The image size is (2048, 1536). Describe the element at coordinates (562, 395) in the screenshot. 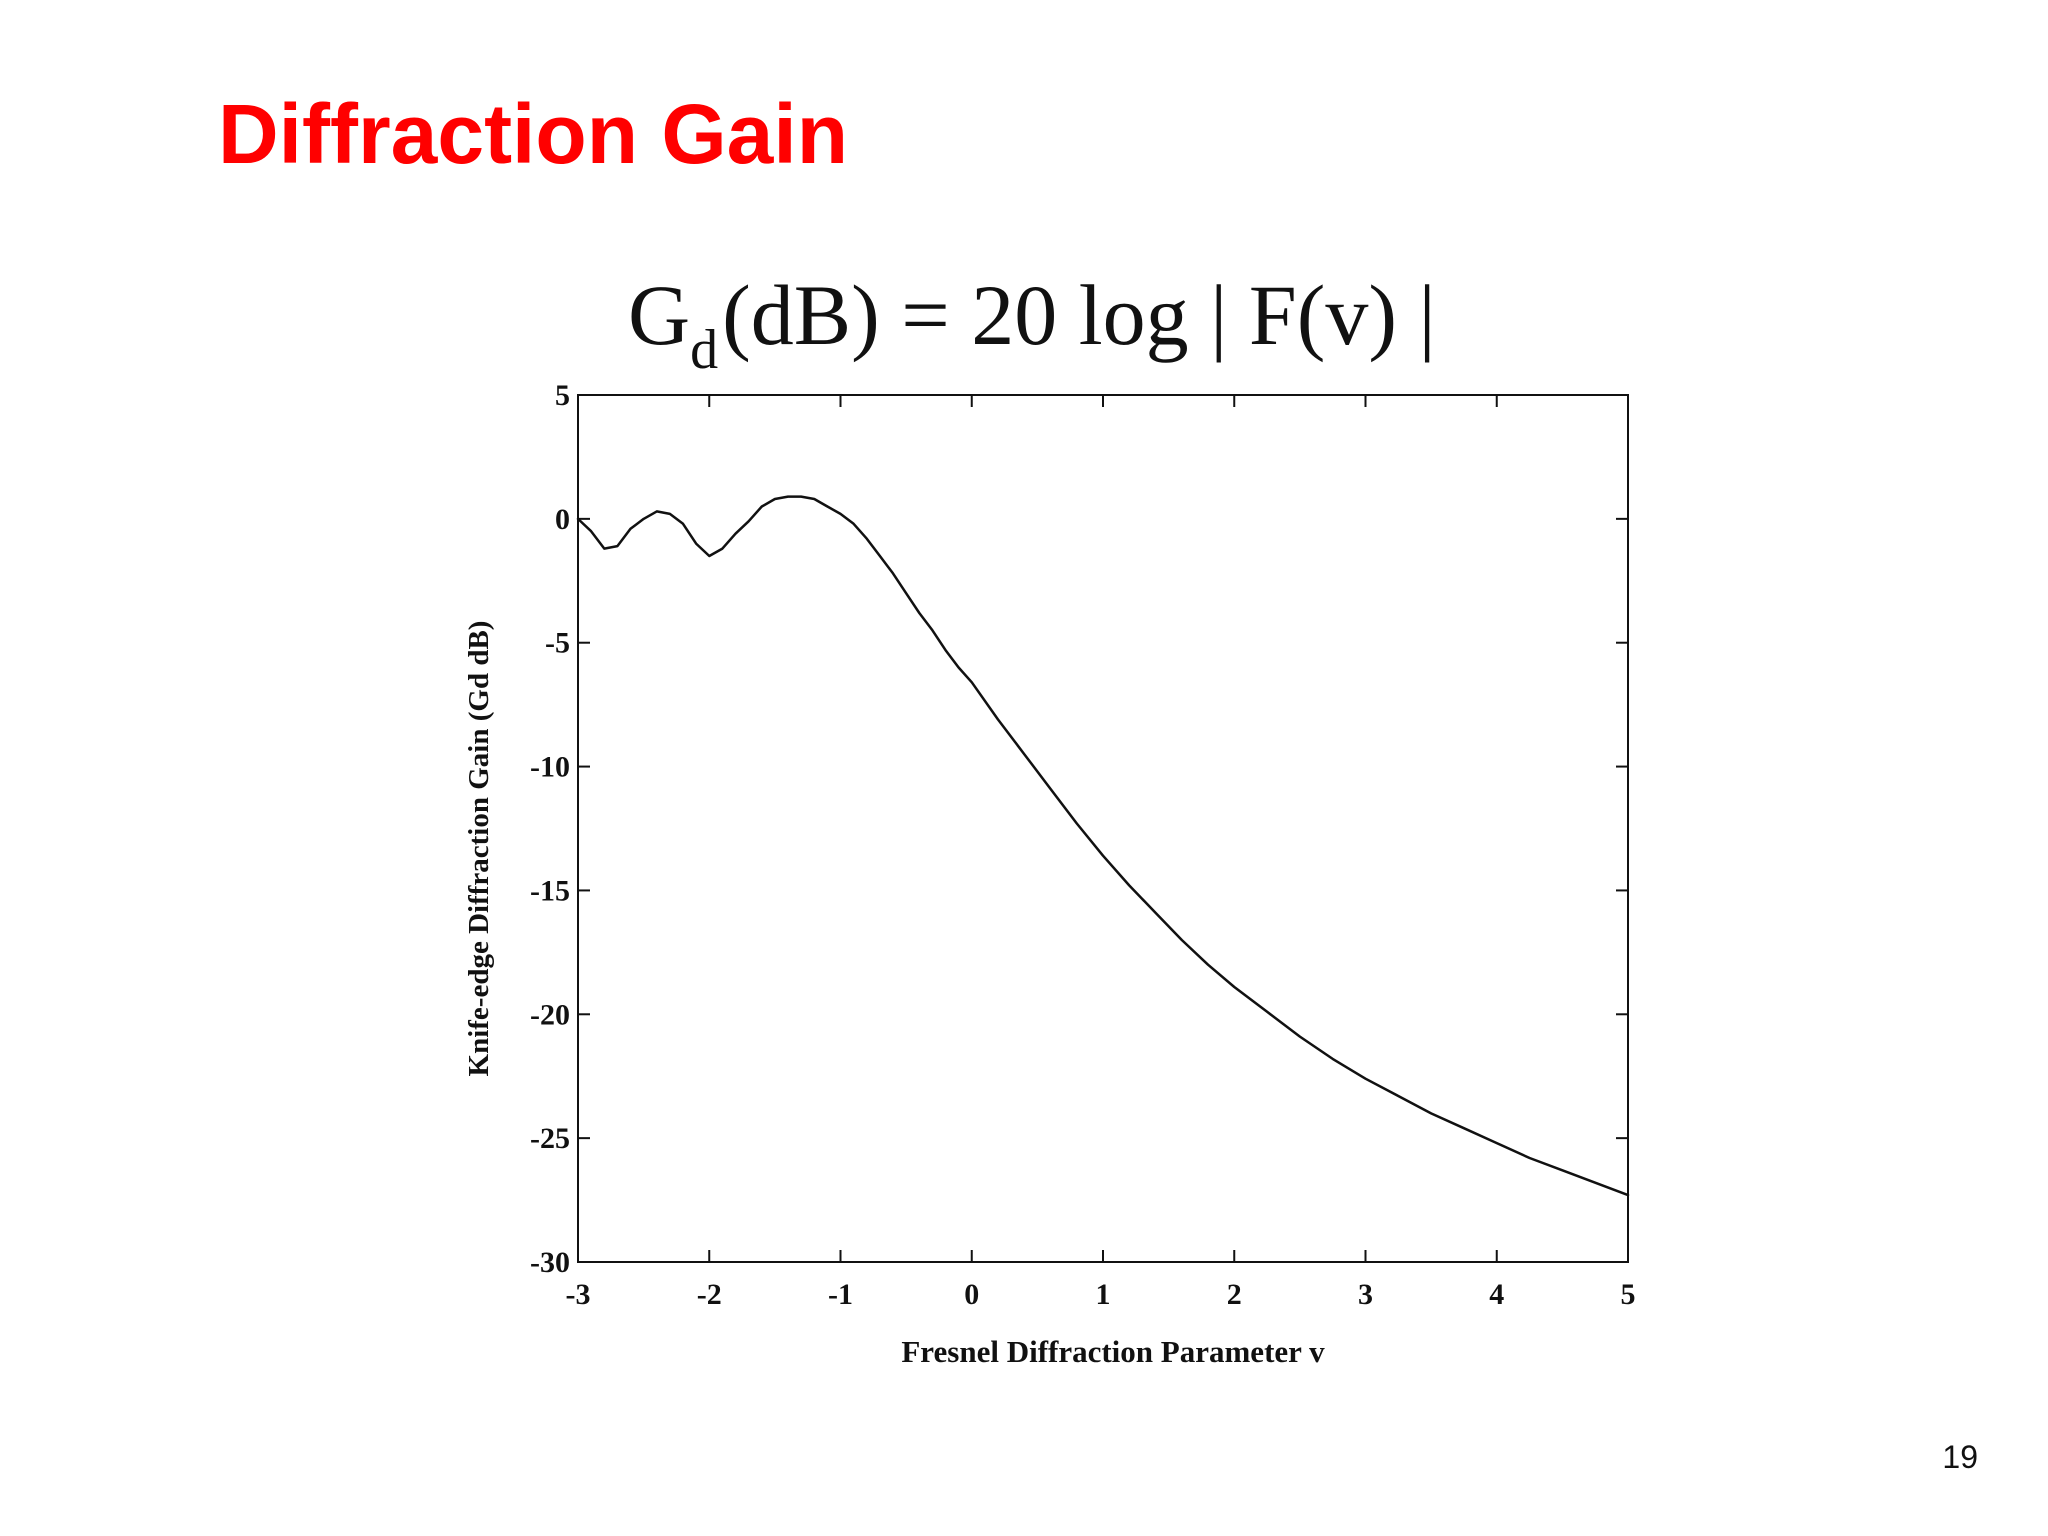

I see `y-tick-label: 5` at that location.